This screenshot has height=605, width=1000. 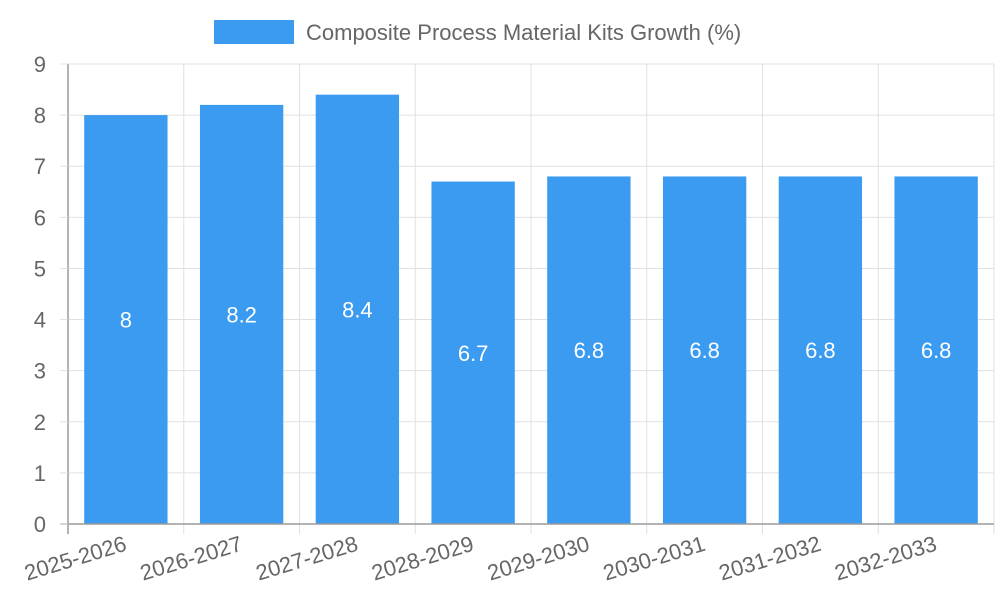 I want to click on data-labels: 8 8.2 8.4 6.7 6.8 6.8 6.8 6.8, so click(x=536, y=331).